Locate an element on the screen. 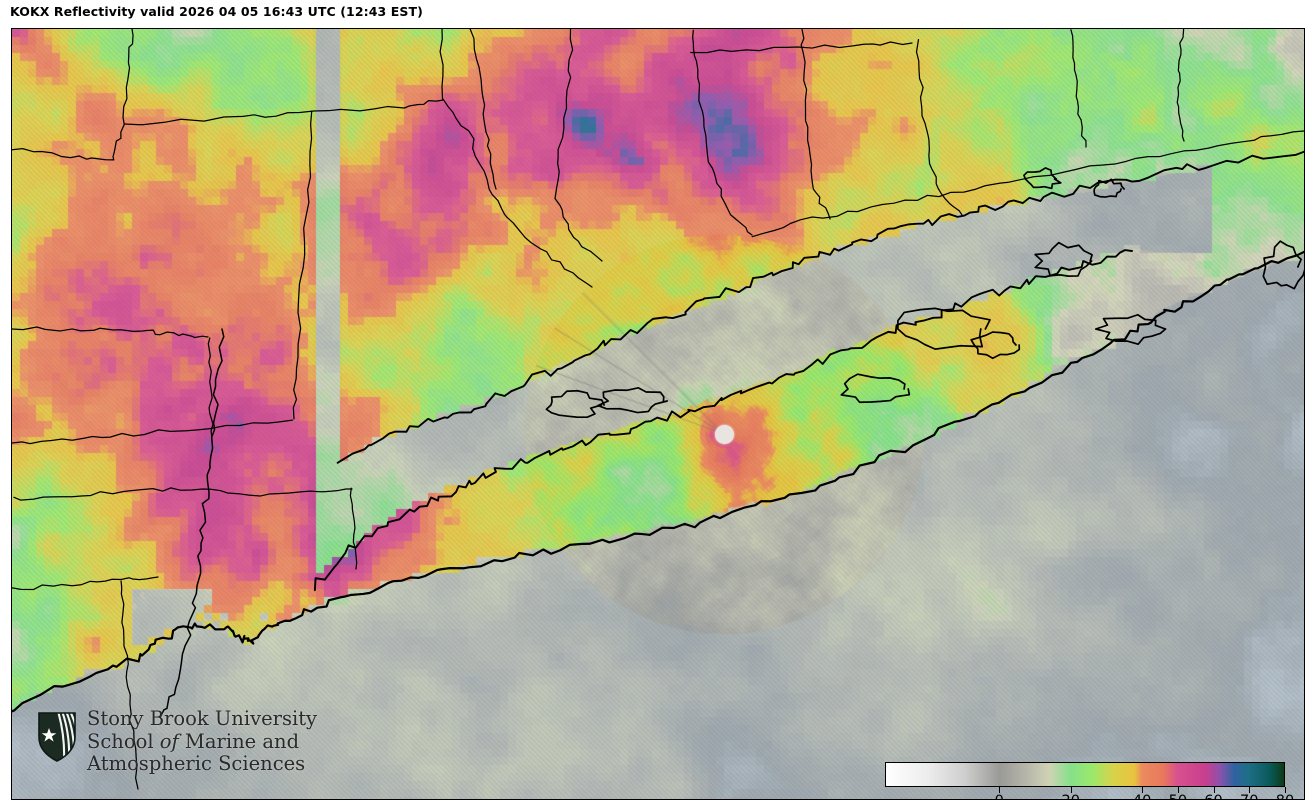  reflectivity-colorbar: 0 20 40 50 60 70 80 is located at coordinates (1084, 779).